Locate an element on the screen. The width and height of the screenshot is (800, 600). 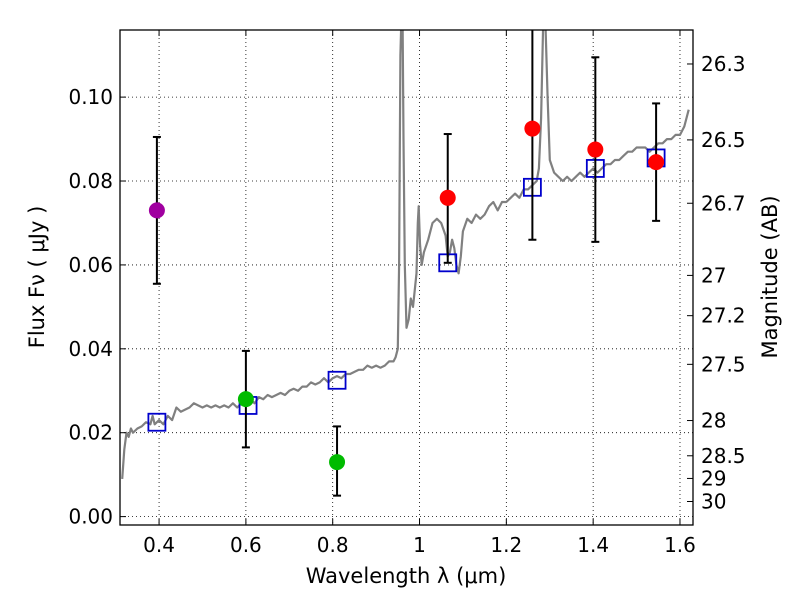
x-tick-label: 0.8 is located at coordinates (333, 545).